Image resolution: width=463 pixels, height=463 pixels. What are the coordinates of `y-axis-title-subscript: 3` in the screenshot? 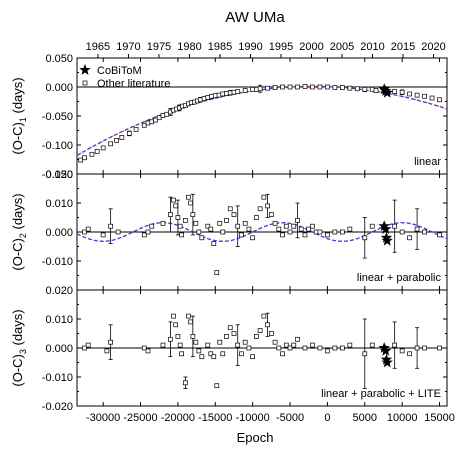 It's located at (23, 351).